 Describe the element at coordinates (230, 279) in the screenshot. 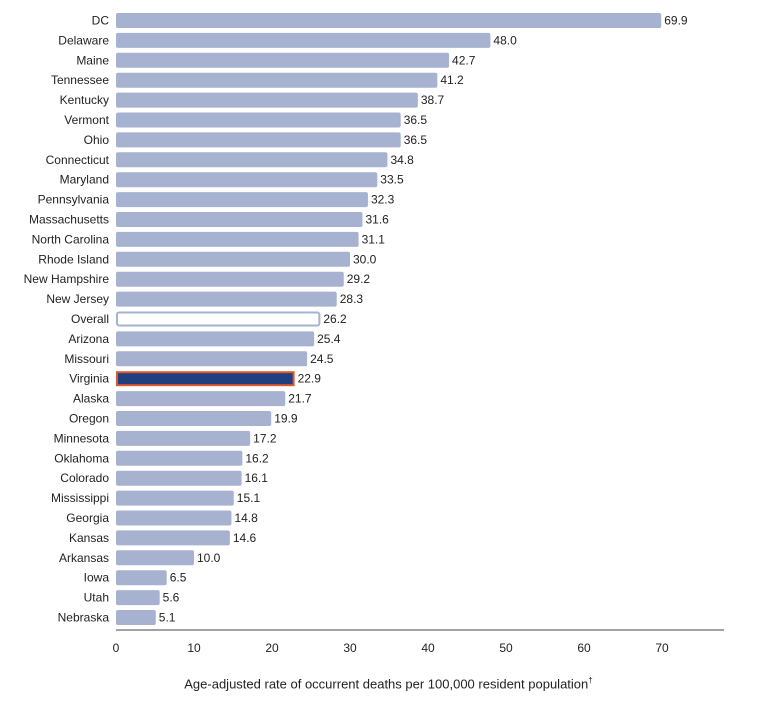

I see `bar-new-hampshire` at that location.